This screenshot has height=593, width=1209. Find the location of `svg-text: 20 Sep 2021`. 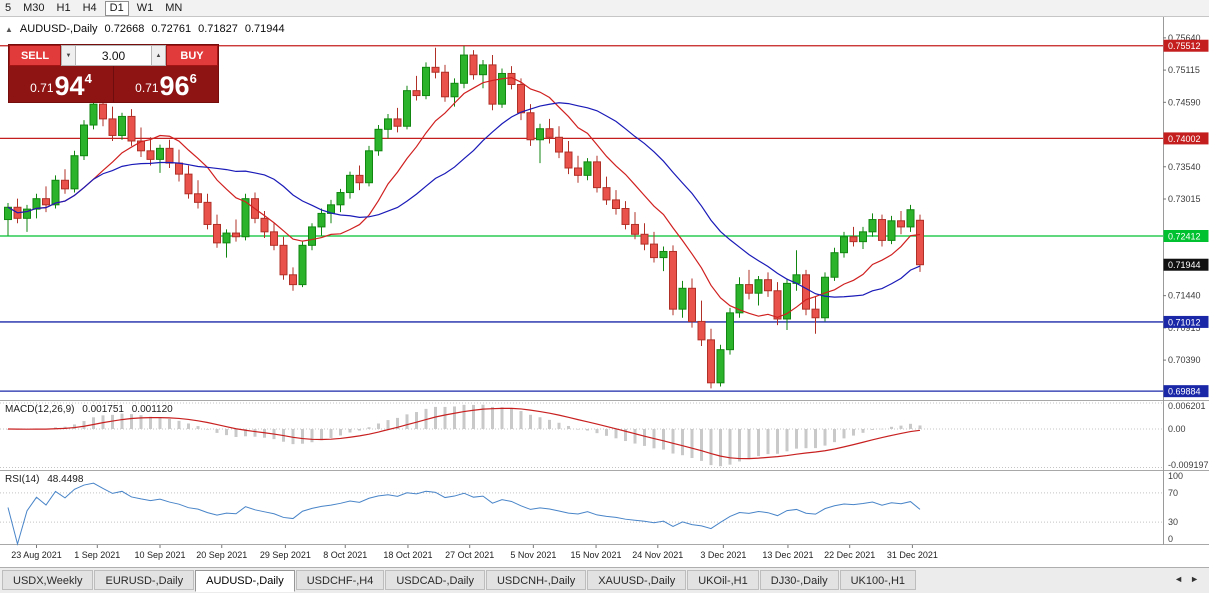

svg-text: 20 Sep 2021 is located at coordinates (221, 555).